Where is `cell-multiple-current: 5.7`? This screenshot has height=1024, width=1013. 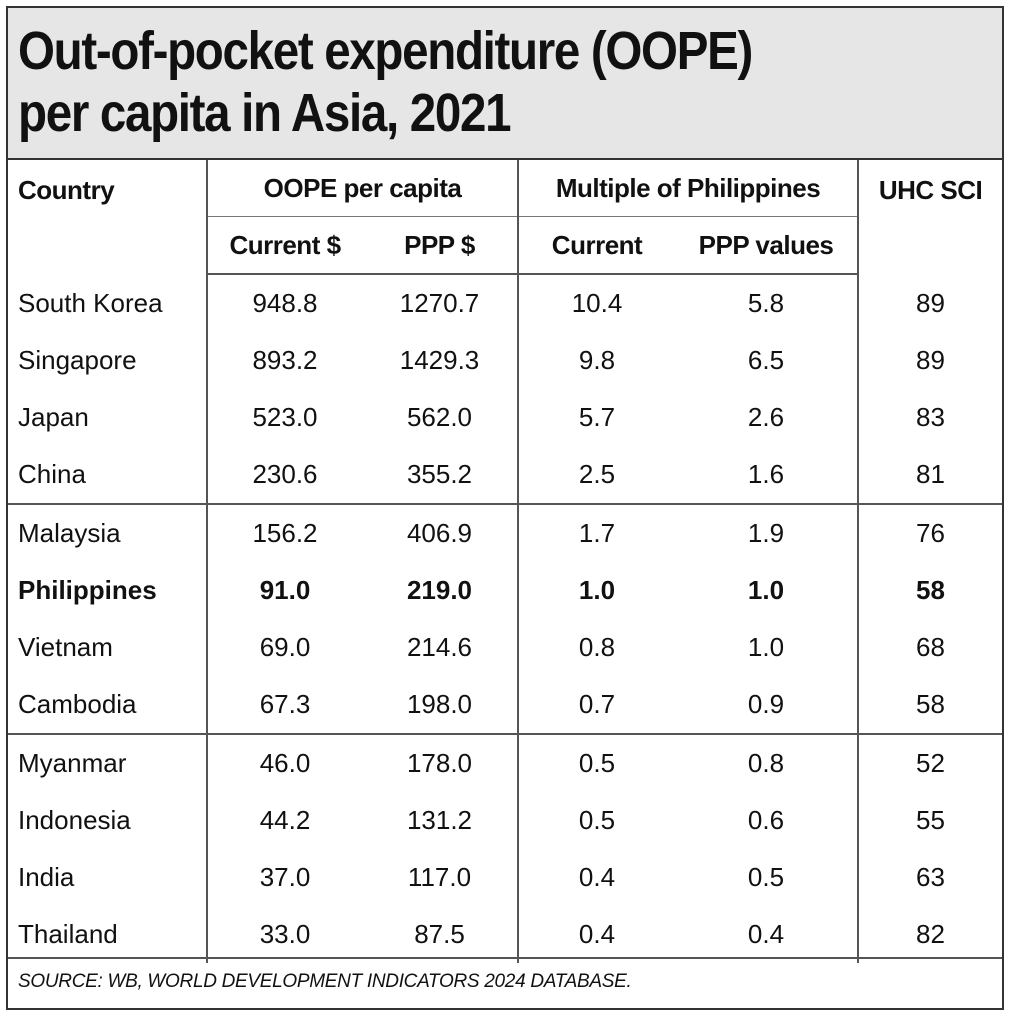 cell-multiple-current: 5.7 is located at coordinates (597, 417).